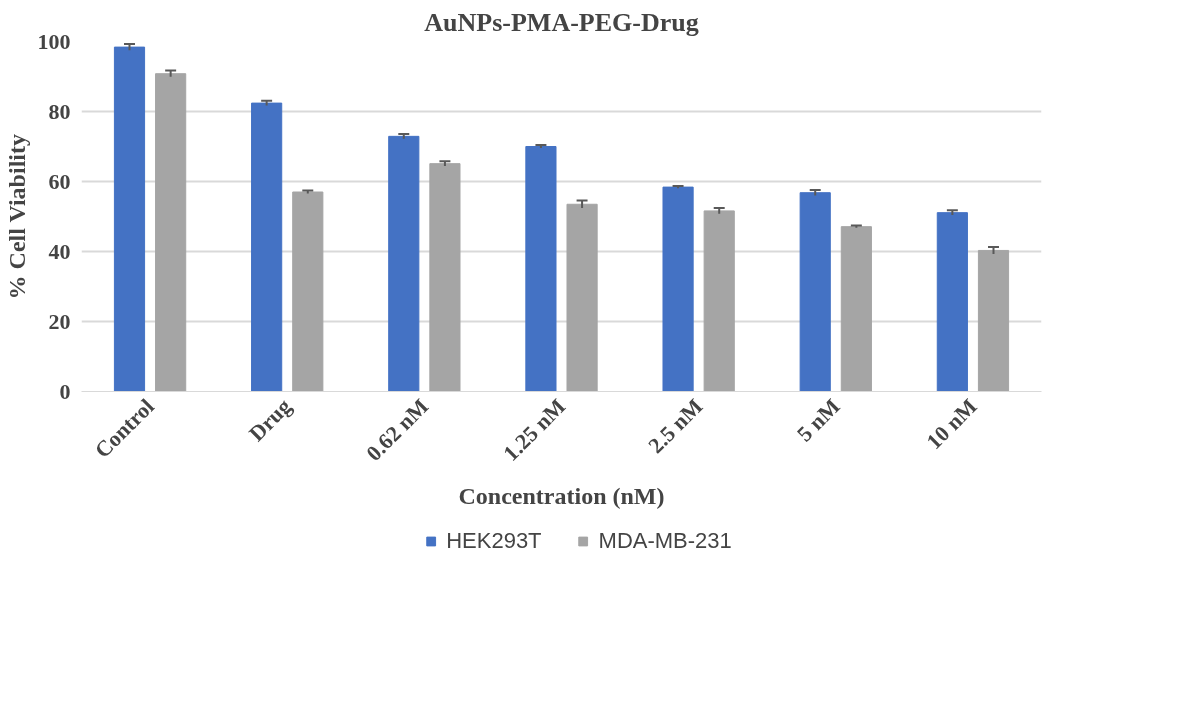 The image size is (1181, 721). I want to click on y-axis-title: % Cell Viability, so click(16, 217).